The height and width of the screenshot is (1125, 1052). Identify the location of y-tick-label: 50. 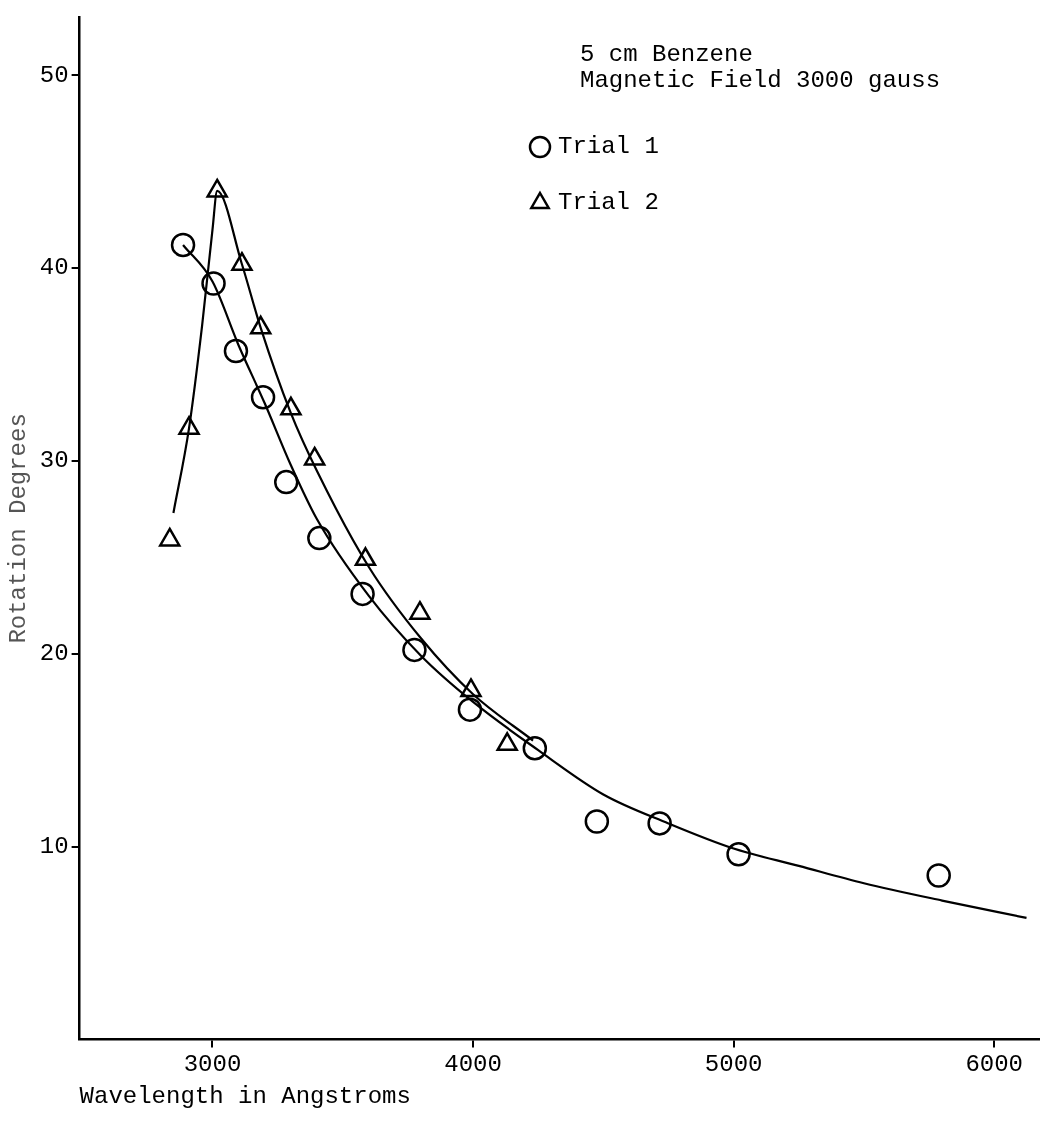
(54, 75).